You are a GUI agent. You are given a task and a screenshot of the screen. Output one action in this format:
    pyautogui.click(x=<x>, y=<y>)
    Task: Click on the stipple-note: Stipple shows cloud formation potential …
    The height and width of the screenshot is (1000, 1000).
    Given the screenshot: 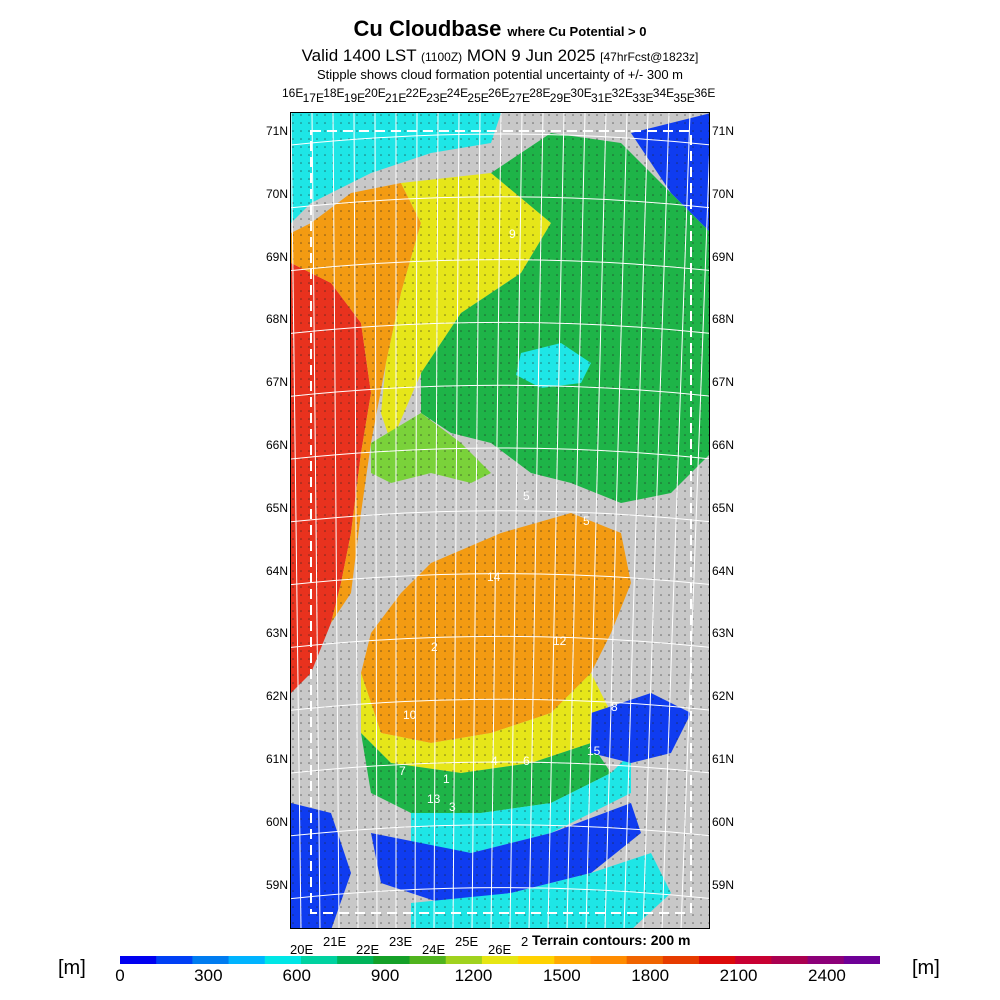 What is the action you would take?
    pyautogui.click(x=499, y=74)
    